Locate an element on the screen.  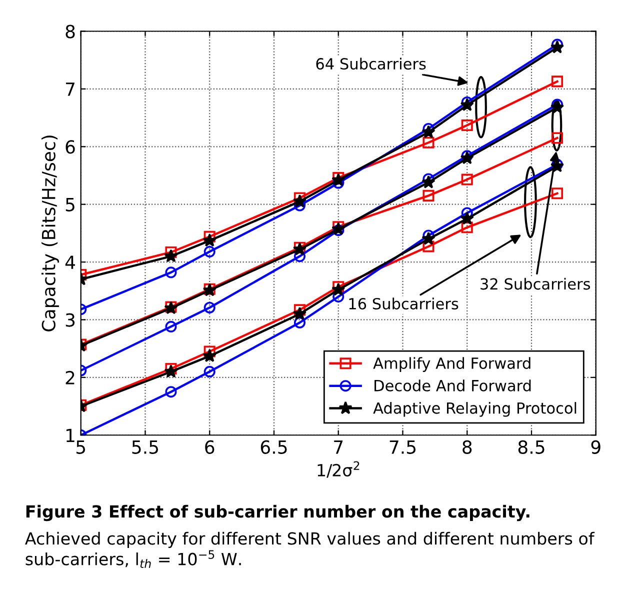
x-tick-label: 6 is located at coordinates (209, 447).